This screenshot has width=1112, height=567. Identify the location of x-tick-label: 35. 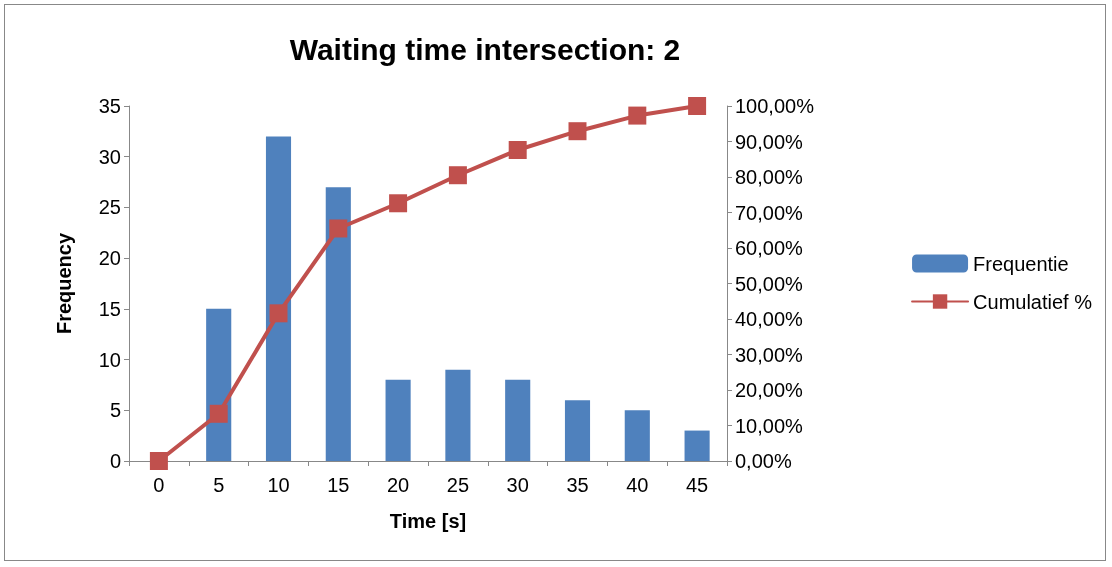
(577, 485).